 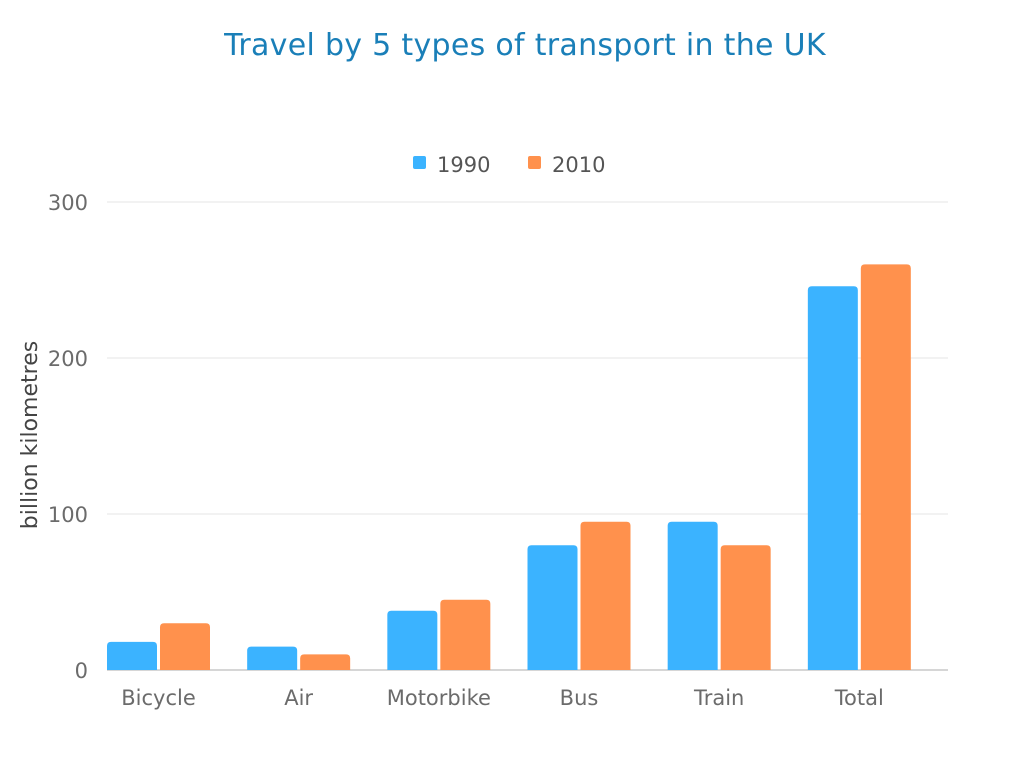 I want to click on y-tick-label: 0, so click(x=81, y=671).